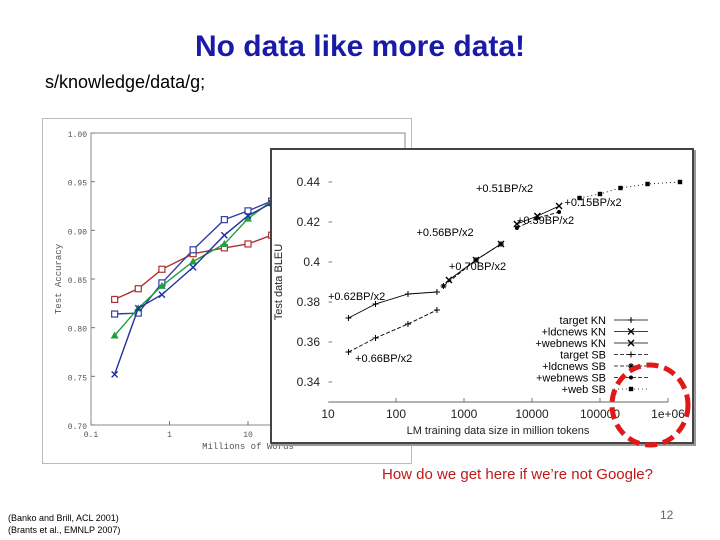  Describe the element at coordinates (383, 359) in the screenshot. I see `bleu-annotation: +0.66BP/x2` at that location.